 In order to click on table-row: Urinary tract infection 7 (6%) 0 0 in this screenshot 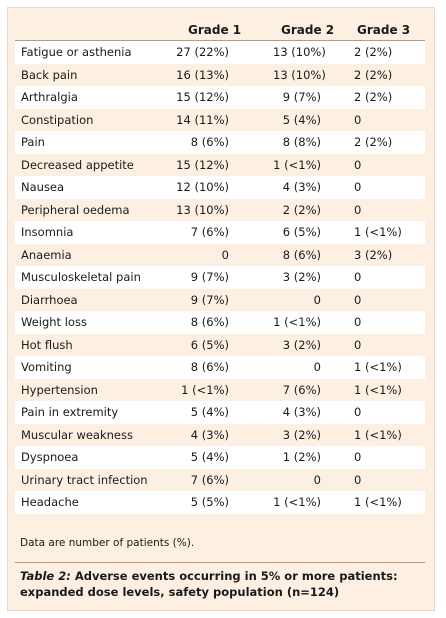, I will do `click(220, 480)`.